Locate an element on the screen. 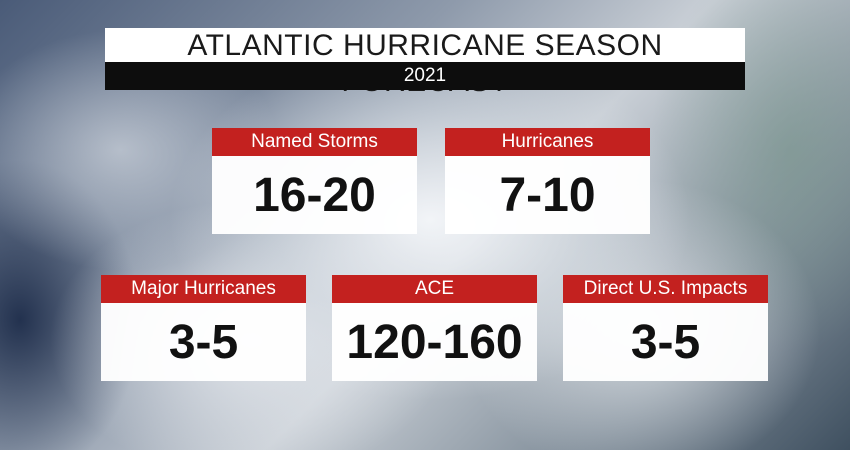  stat-label: Hurricanes is located at coordinates (547, 142).